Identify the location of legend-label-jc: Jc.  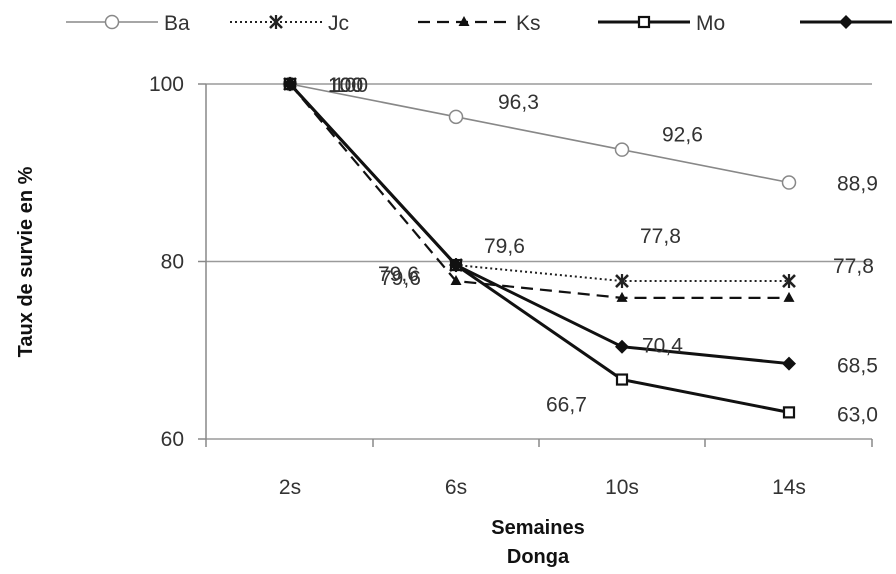
(338, 23).